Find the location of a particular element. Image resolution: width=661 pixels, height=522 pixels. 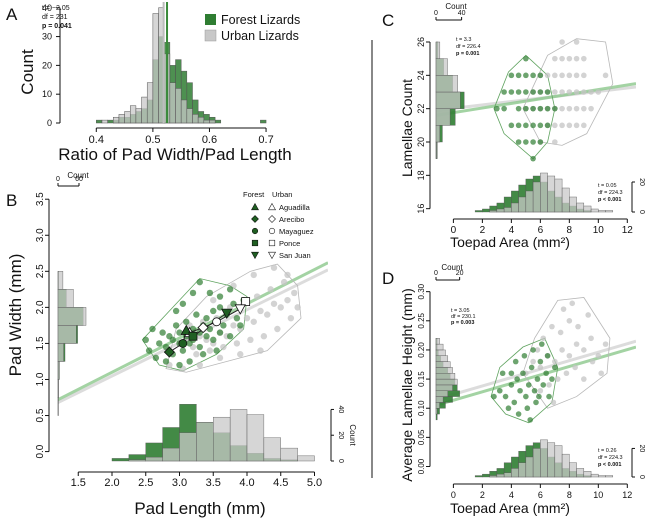

count-label-d-top: Count is located at coordinates (452, 267).